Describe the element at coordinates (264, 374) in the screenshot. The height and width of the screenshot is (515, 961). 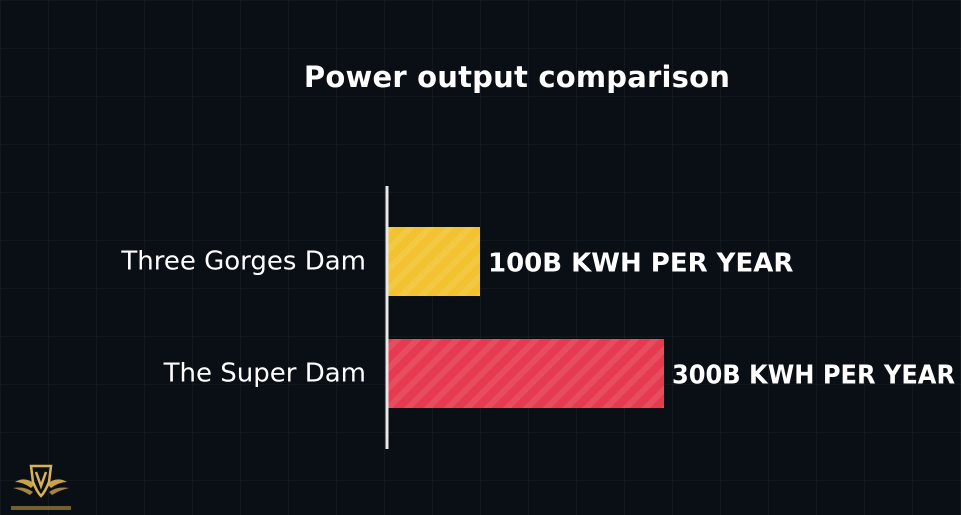
I see `category-label: The Super Dam` at that location.